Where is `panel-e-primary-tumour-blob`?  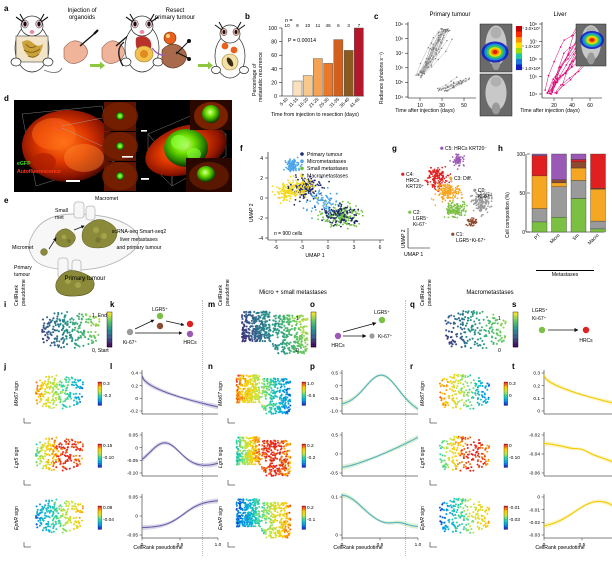
panel-e-primary-tumour-blob is located at coordinates (75, 283).